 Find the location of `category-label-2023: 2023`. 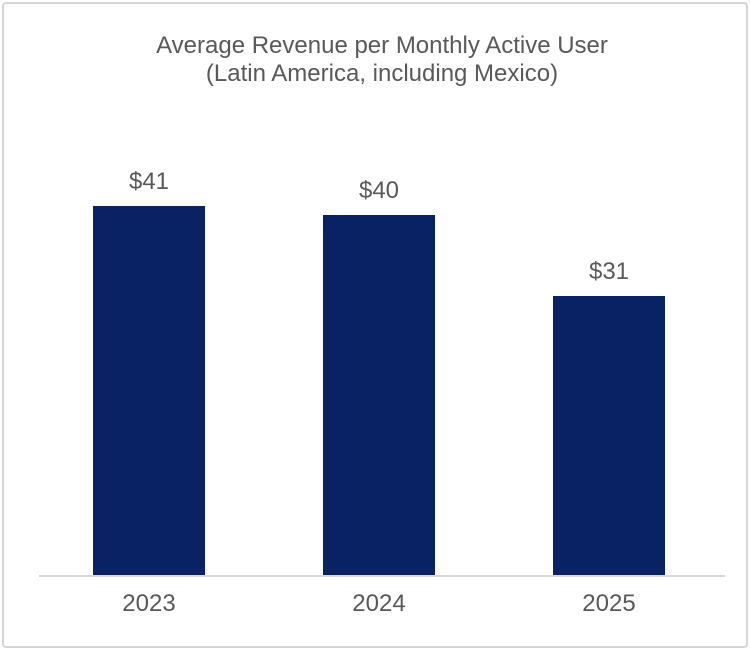

category-label-2023: 2023 is located at coordinates (149, 603).